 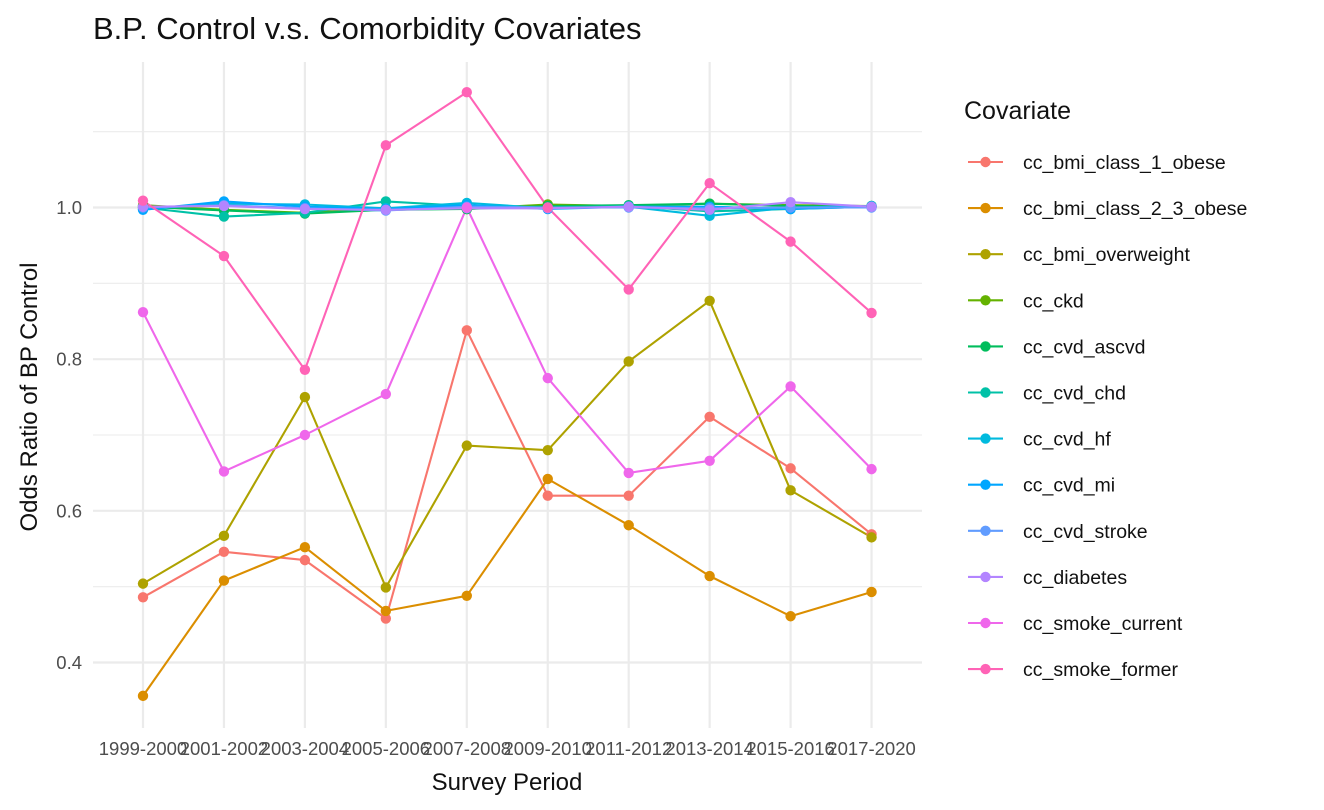 I want to click on legend-item: cc_cvd_stroke, so click(x=1058, y=532).